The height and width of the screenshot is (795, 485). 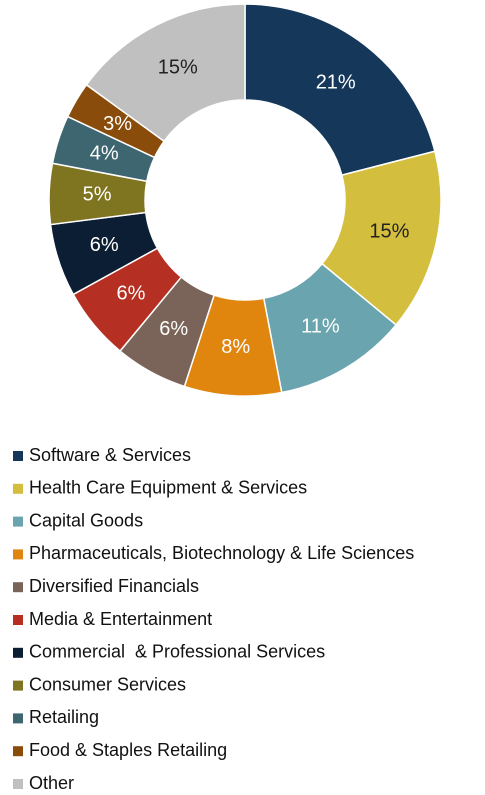 What do you see at coordinates (110, 455) in the screenshot?
I see `legend-label: Software & Services` at bounding box center [110, 455].